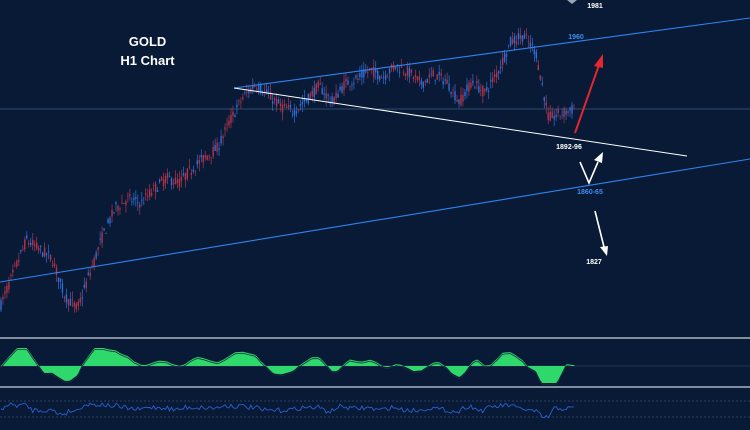 This screenshot has width=750, height=430. I want to click on macd-signal-line, so click(287, 367).